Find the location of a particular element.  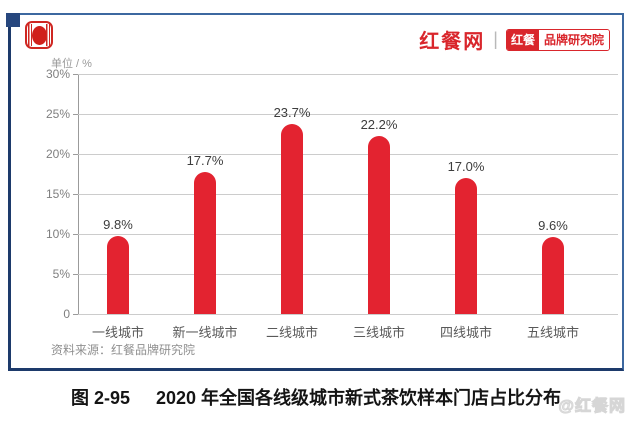

frame-corner-decoration is located at coordinates (13, 20).